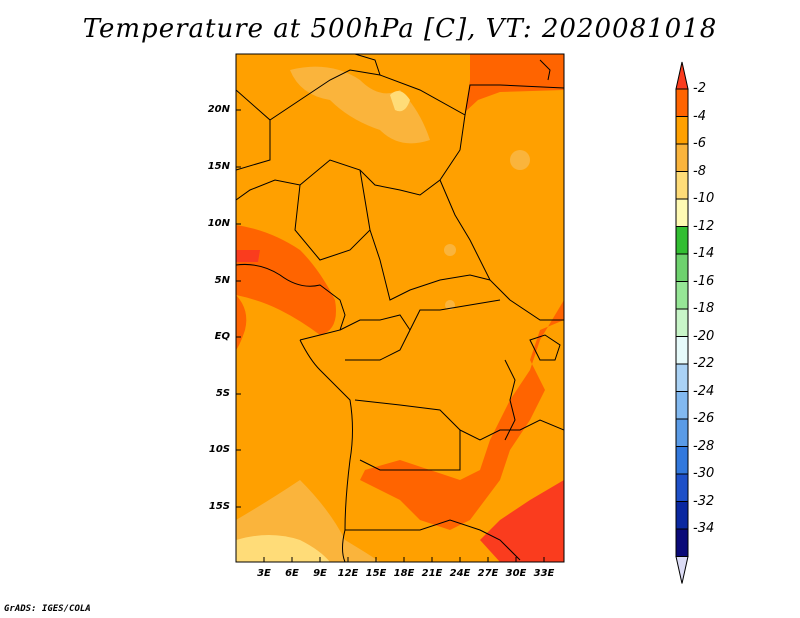  Describe the element at coordinates (544, 573) in the screenshot. I see `lon-label: 33E` at that location.